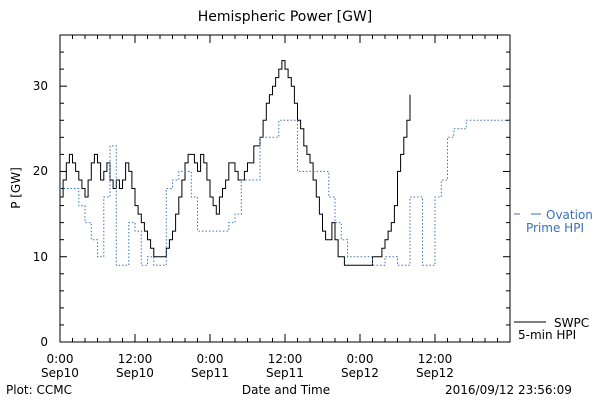 The width and height of the screenshot is (600, 400). What do you see at coordinates (44, 342) in the screenshot?
I see `y-tick-label: 0` at bounding box center [44, 342].